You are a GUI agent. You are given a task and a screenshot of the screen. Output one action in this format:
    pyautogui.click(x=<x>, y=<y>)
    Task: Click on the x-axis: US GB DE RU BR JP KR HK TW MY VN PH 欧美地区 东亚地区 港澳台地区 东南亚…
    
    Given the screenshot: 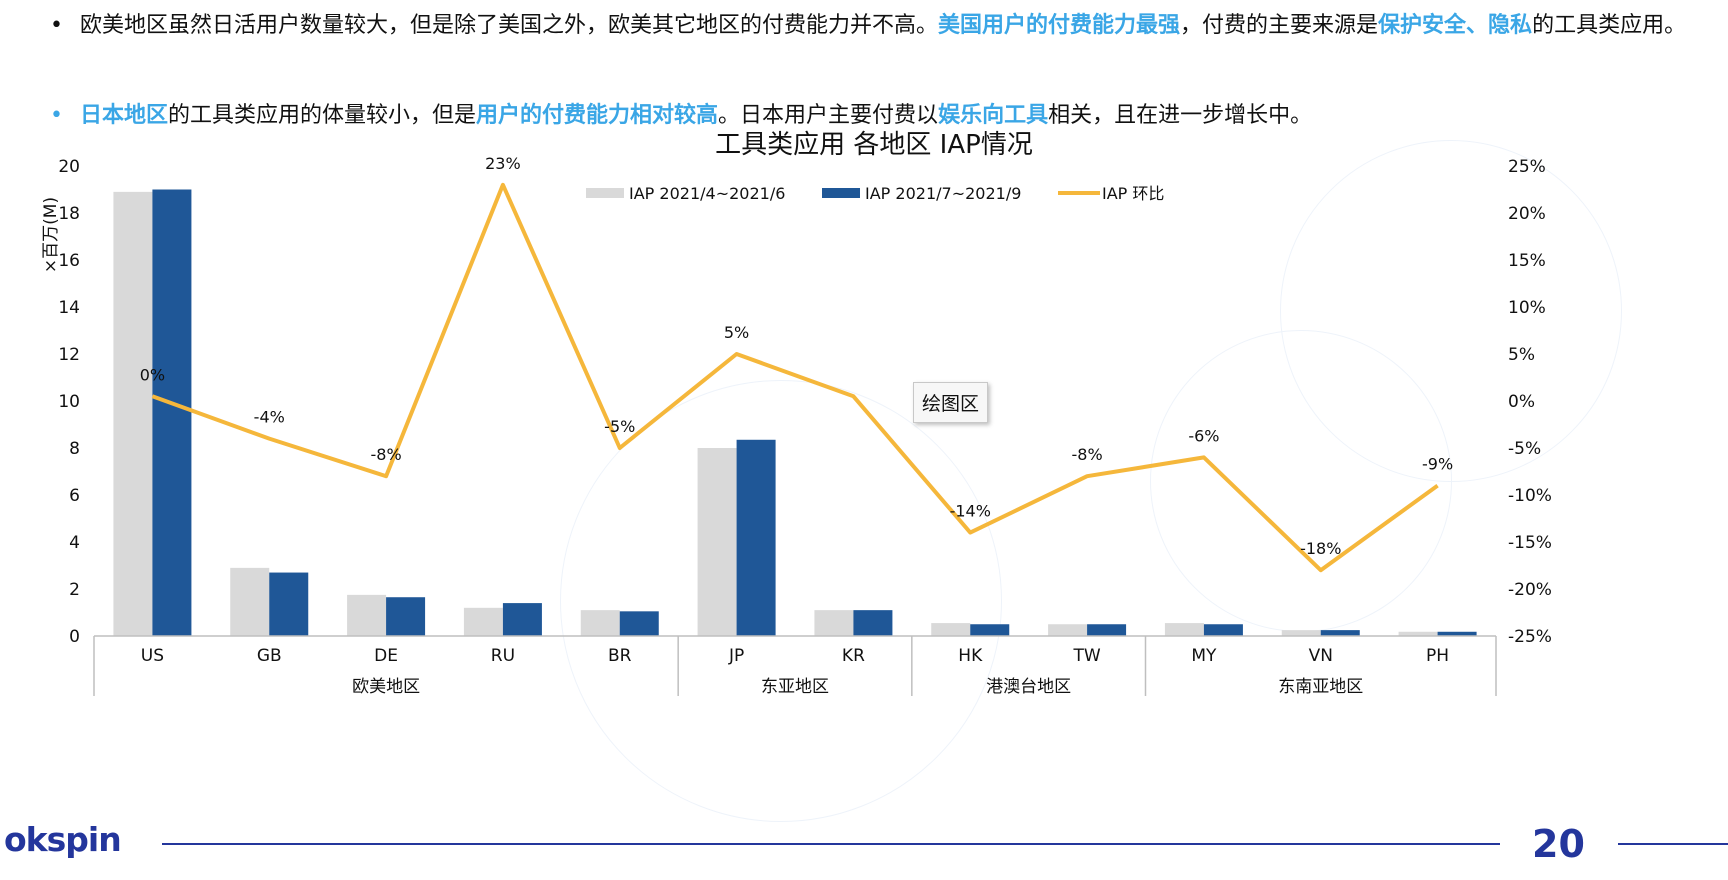 What is the action you would take?
    pyautogui.click(x=795, y=666)
    